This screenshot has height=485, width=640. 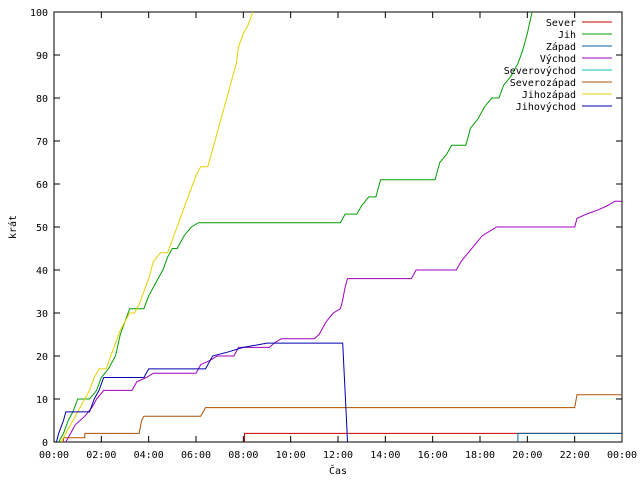 I want to click on x-tick-label: 16:00, so click(x=433, y=455).